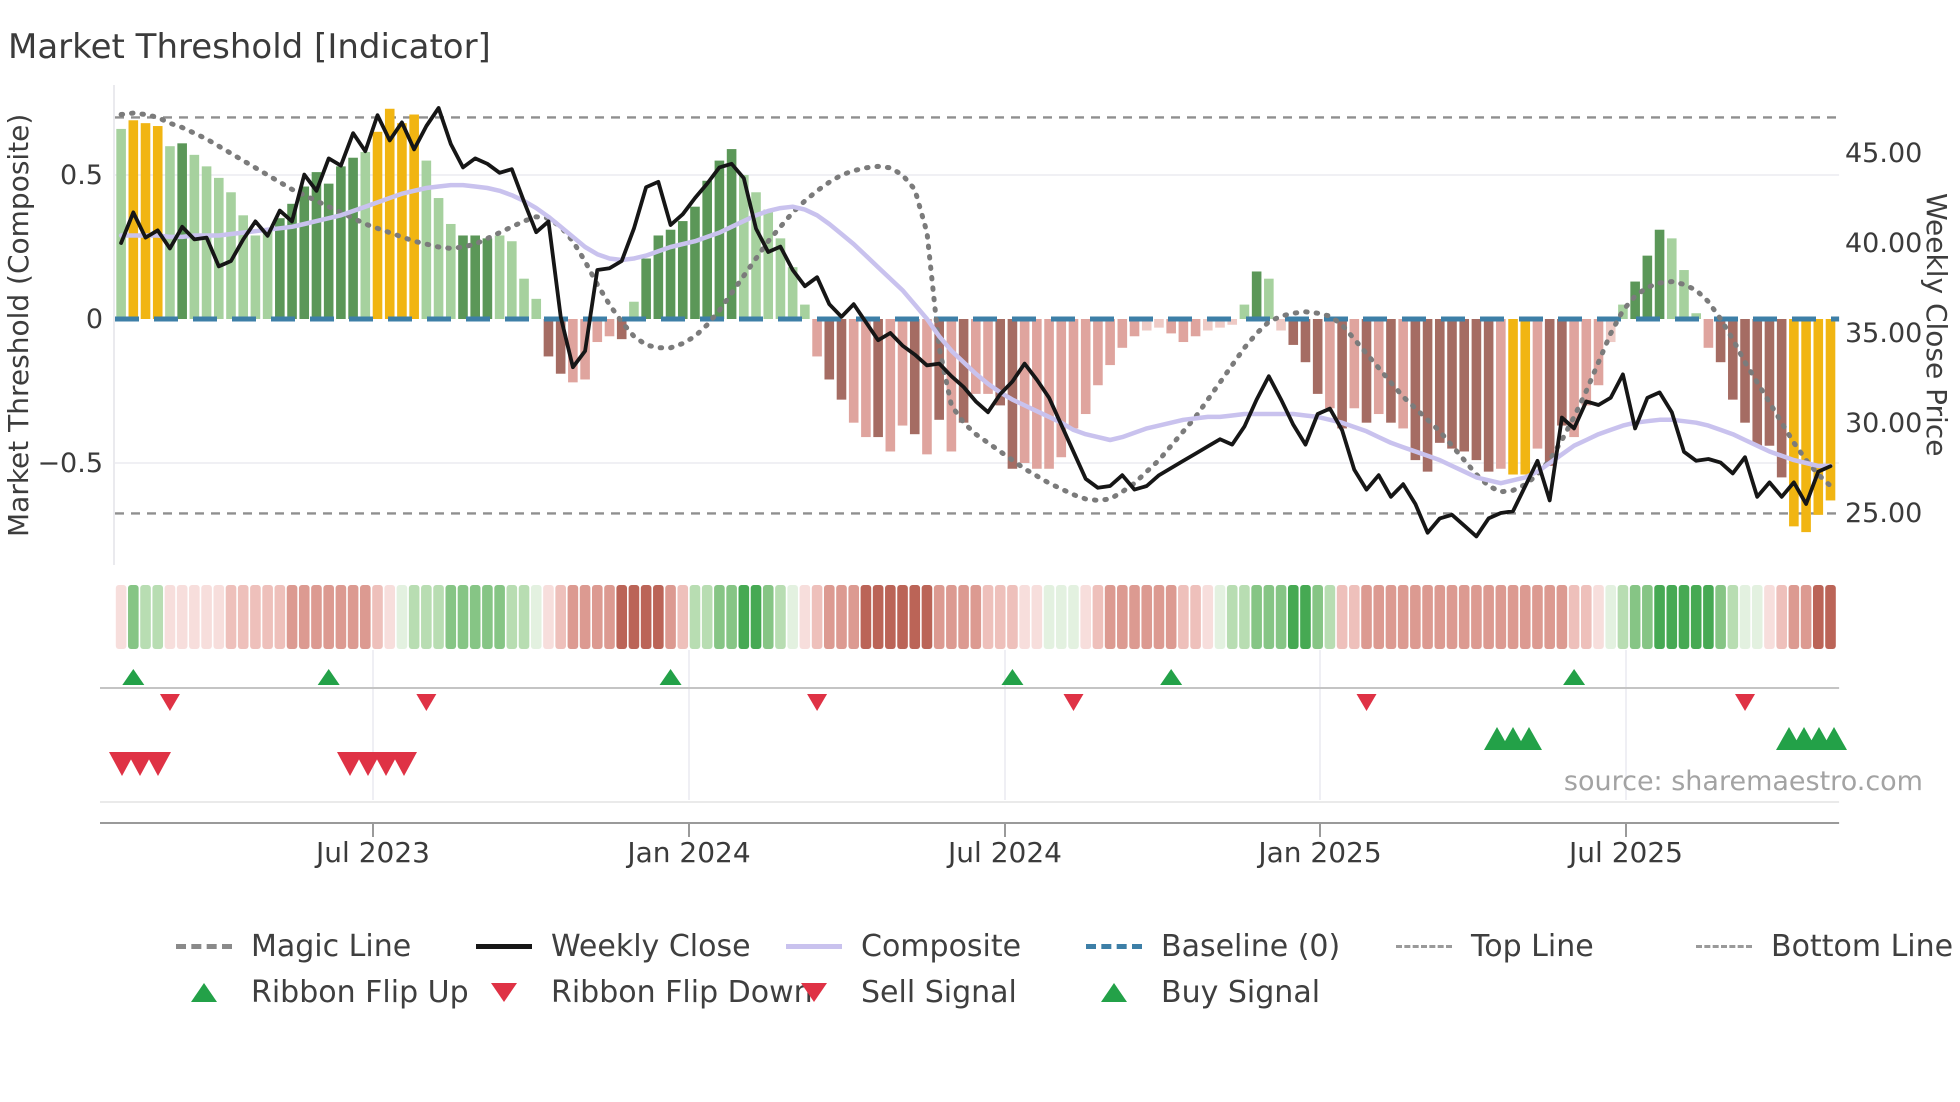 The width and height of the screenshot is (1960, 1102). Describe the element at coordinates (1883, 243) in the screenshot. I see `right-axis-tick-label: 40.00` at that location.